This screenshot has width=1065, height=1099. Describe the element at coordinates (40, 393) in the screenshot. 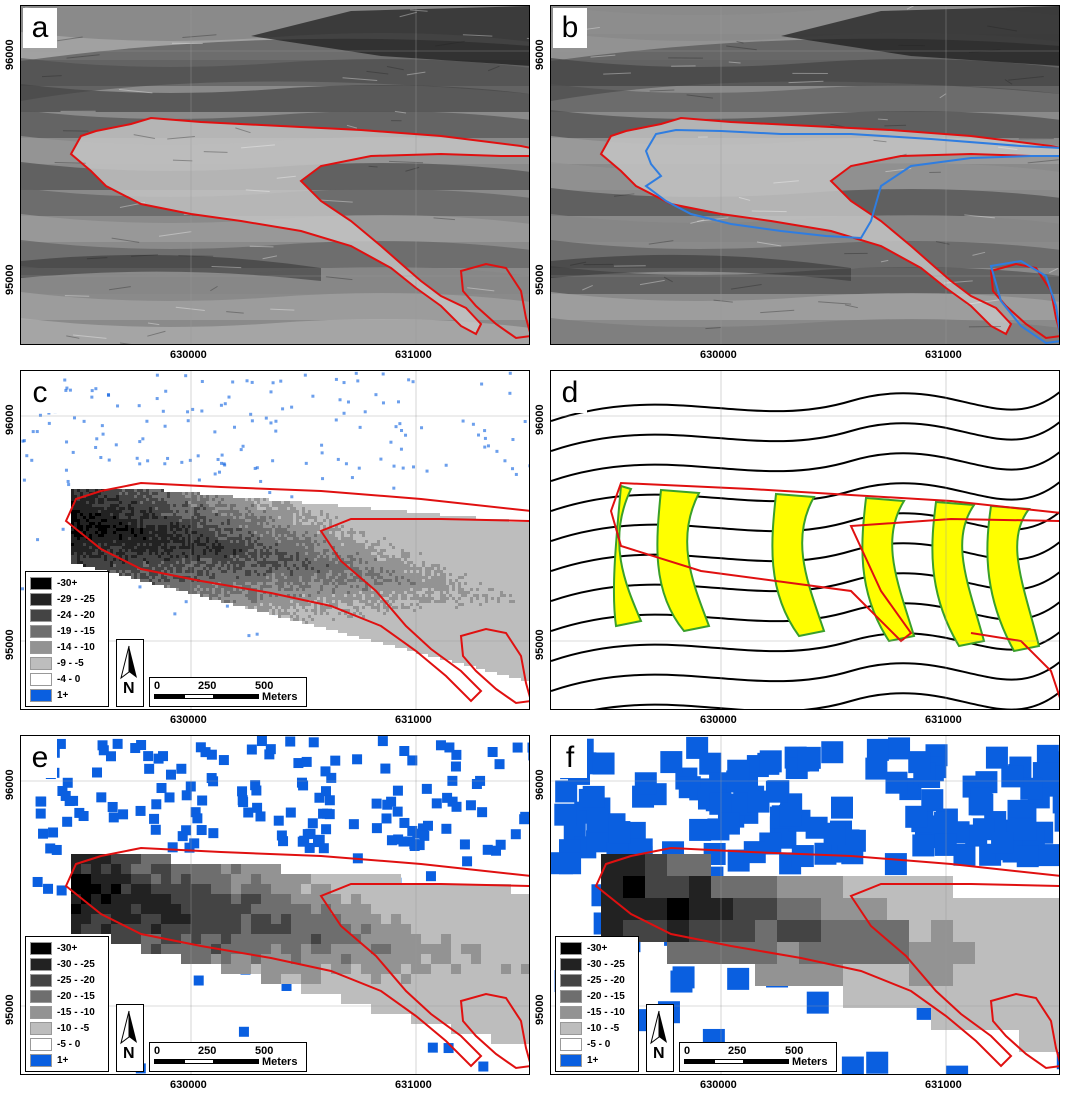

I see `panel-label: c` at that location.